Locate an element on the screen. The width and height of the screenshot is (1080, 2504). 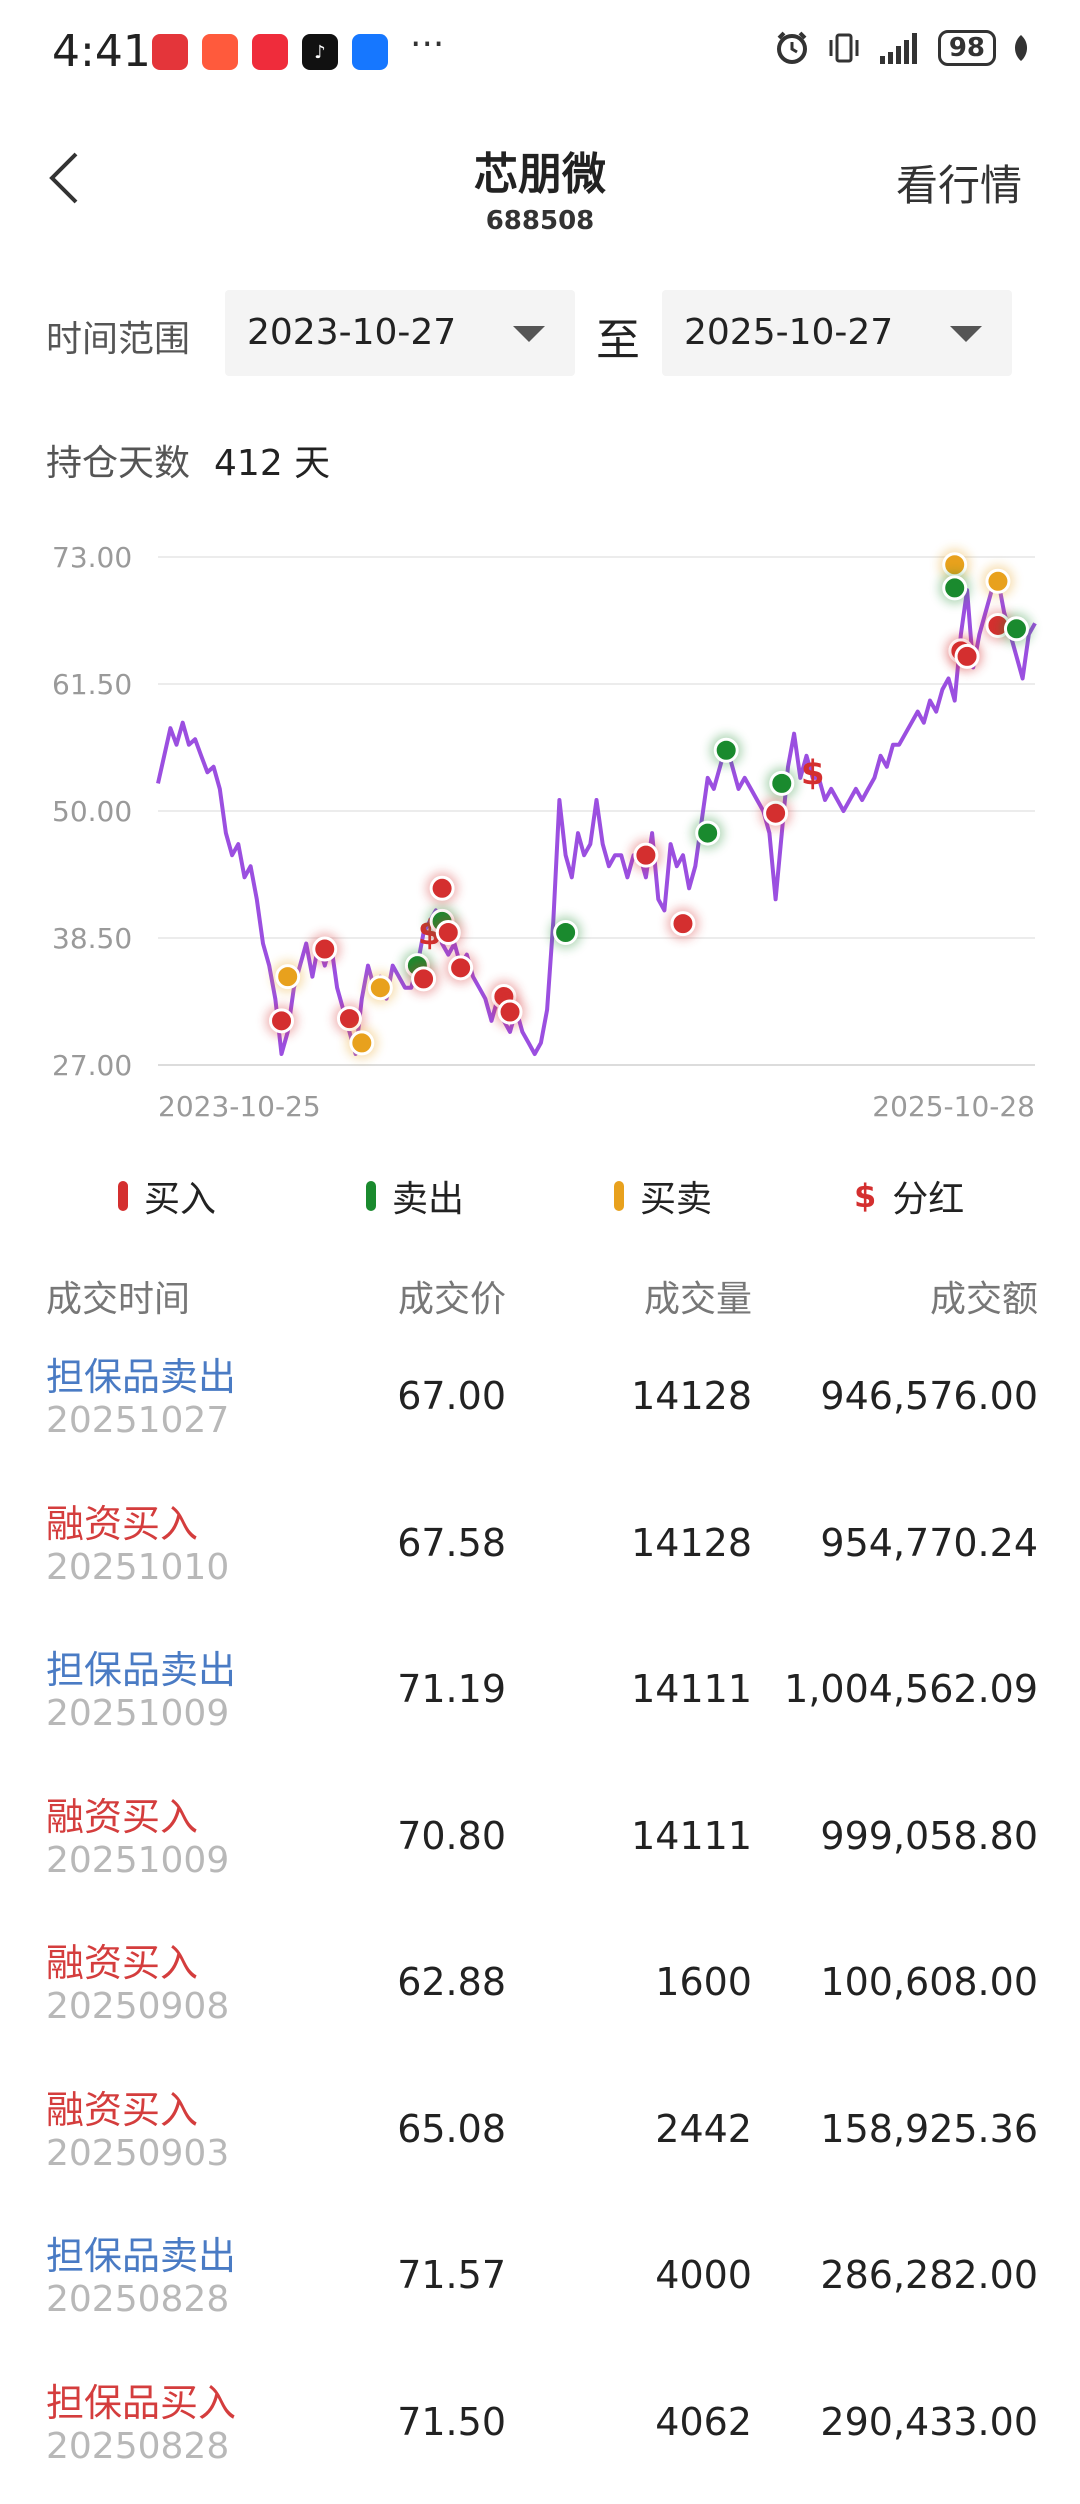
y-tick-label: 73.00 is located at coordinates (92, 557).